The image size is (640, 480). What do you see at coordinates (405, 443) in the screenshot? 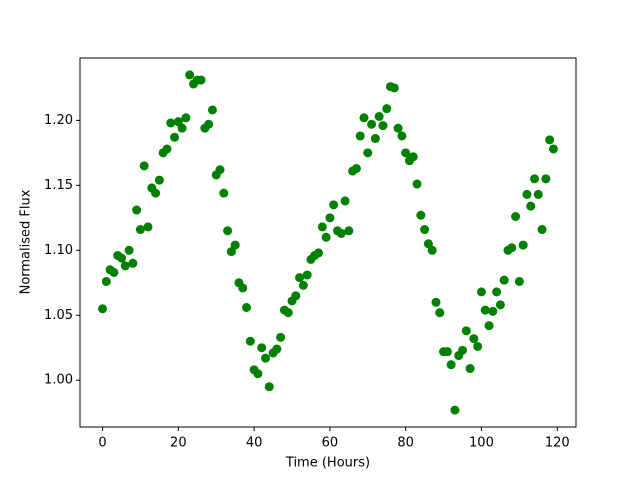
I see `x-tick-label: 80` at bounding box center [405, 443].